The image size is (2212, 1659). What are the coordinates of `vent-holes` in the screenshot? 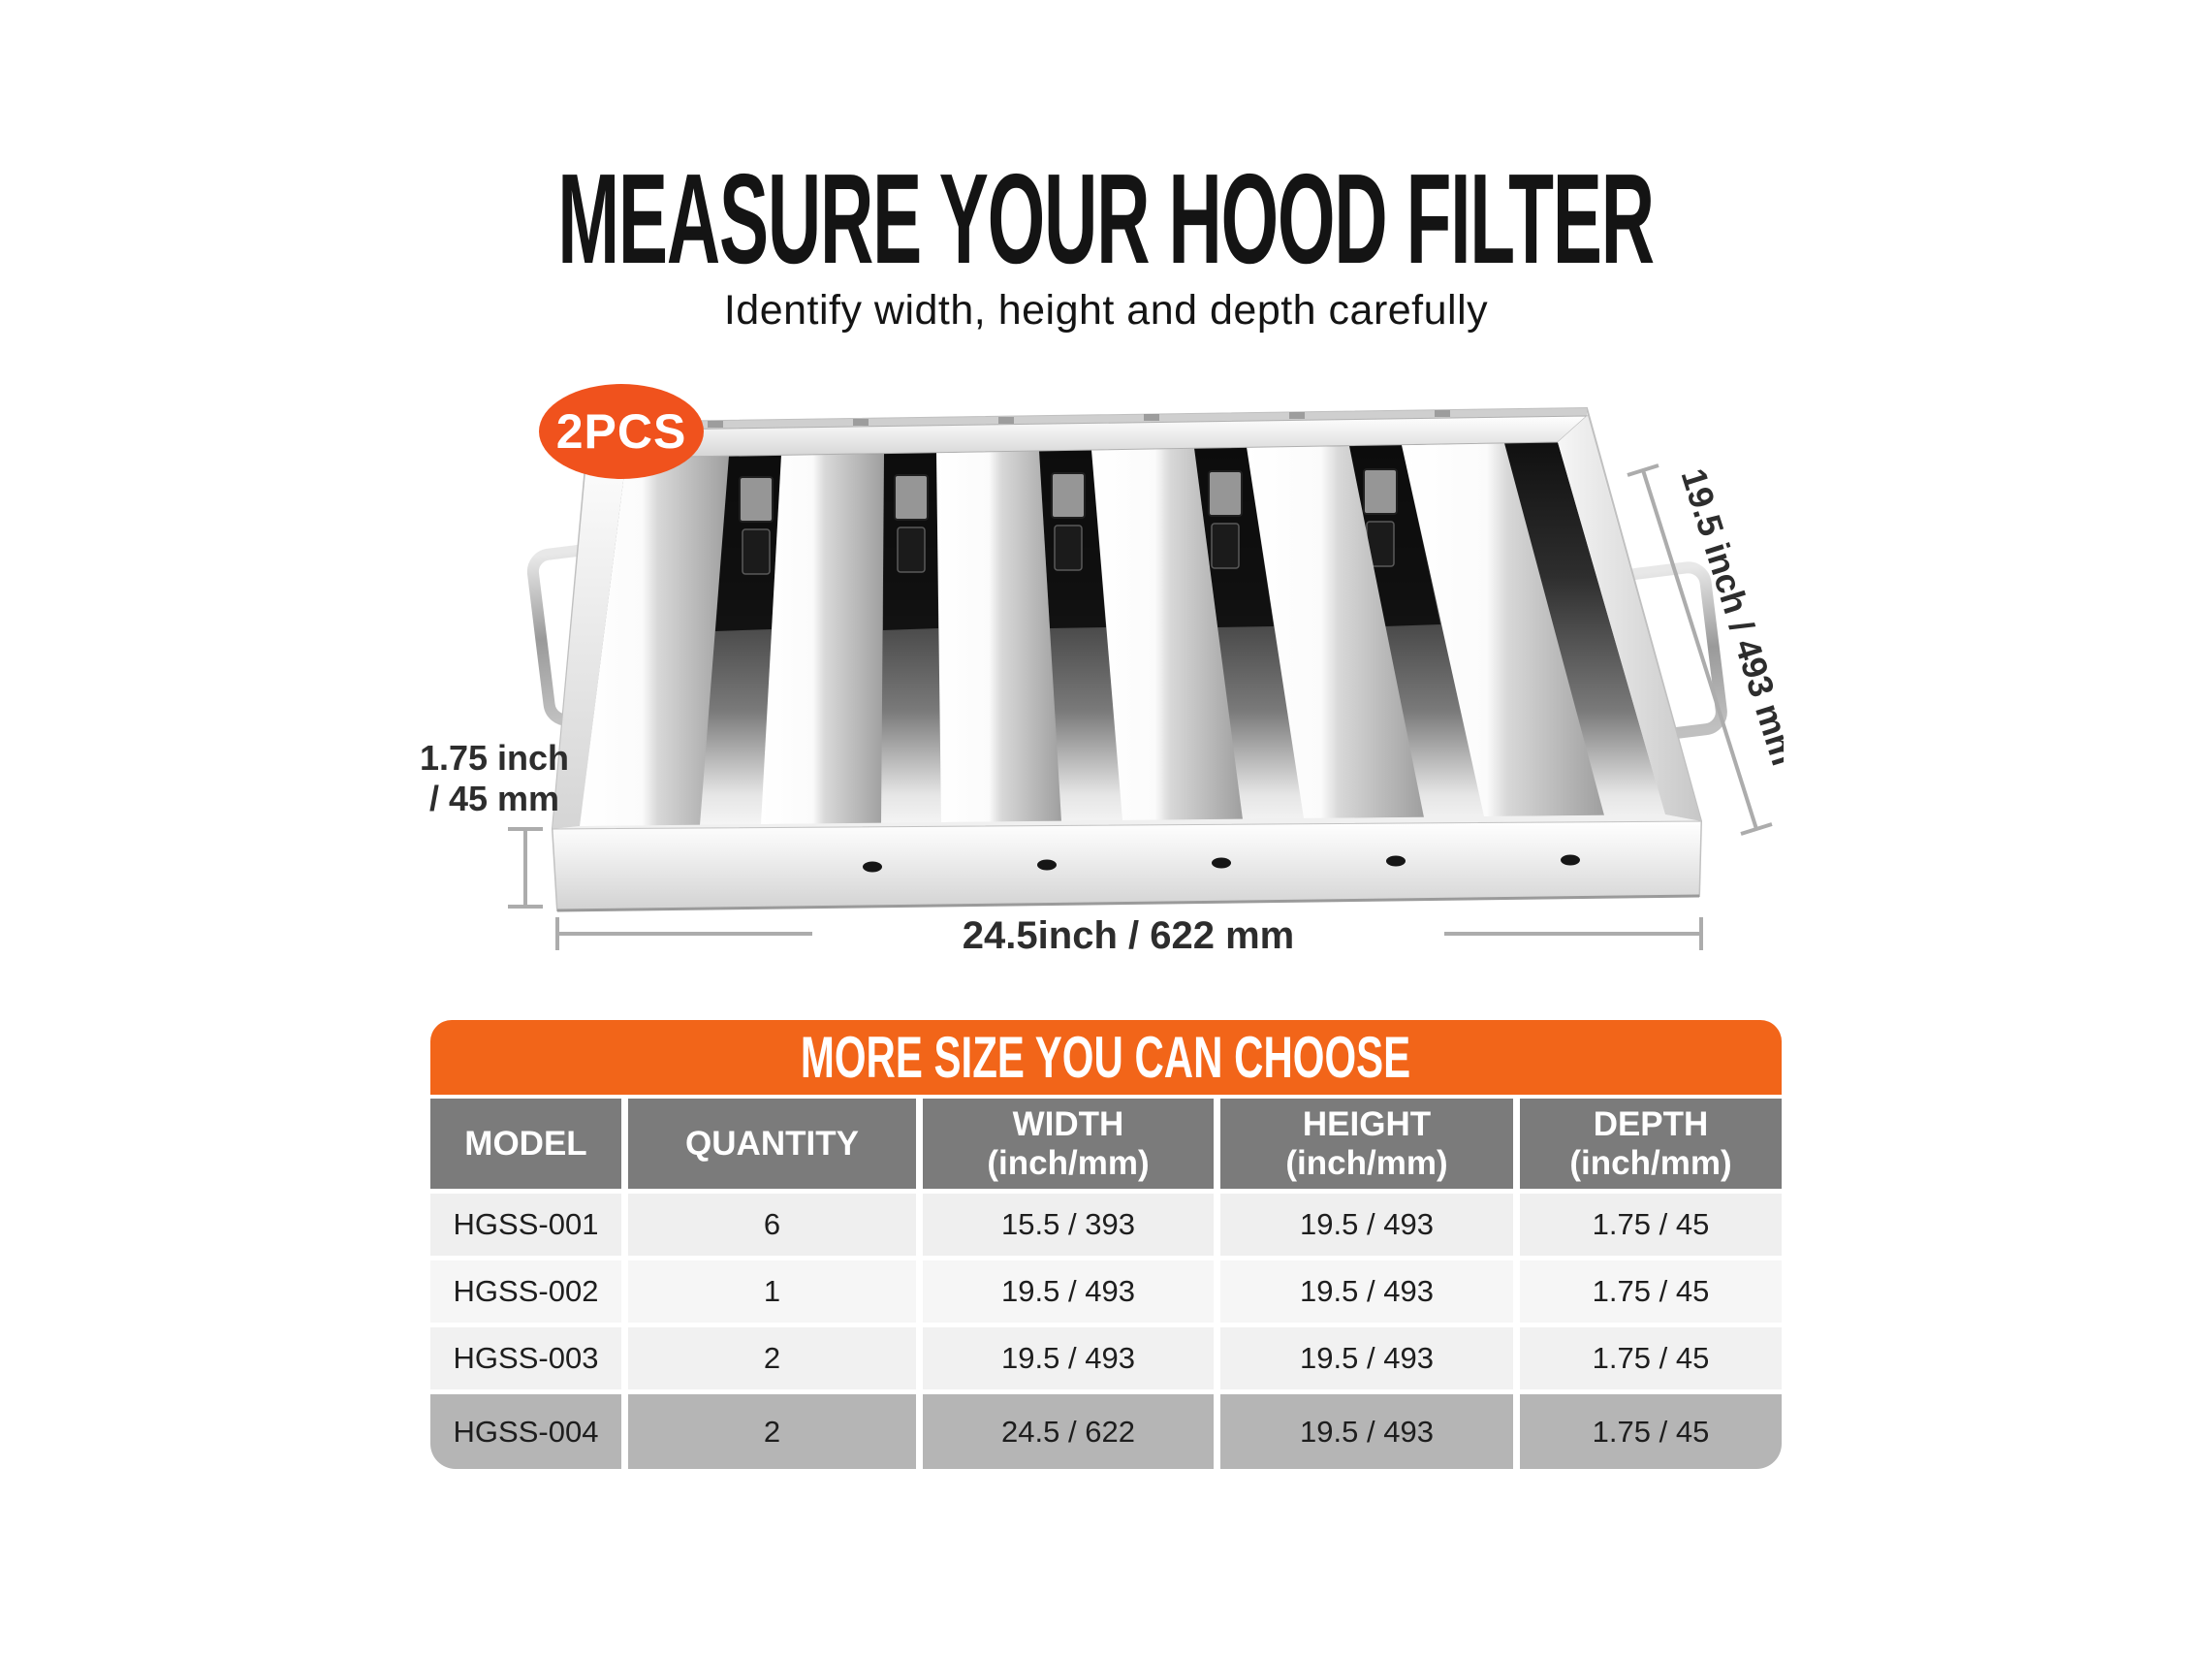 It's located at (1221, 863).